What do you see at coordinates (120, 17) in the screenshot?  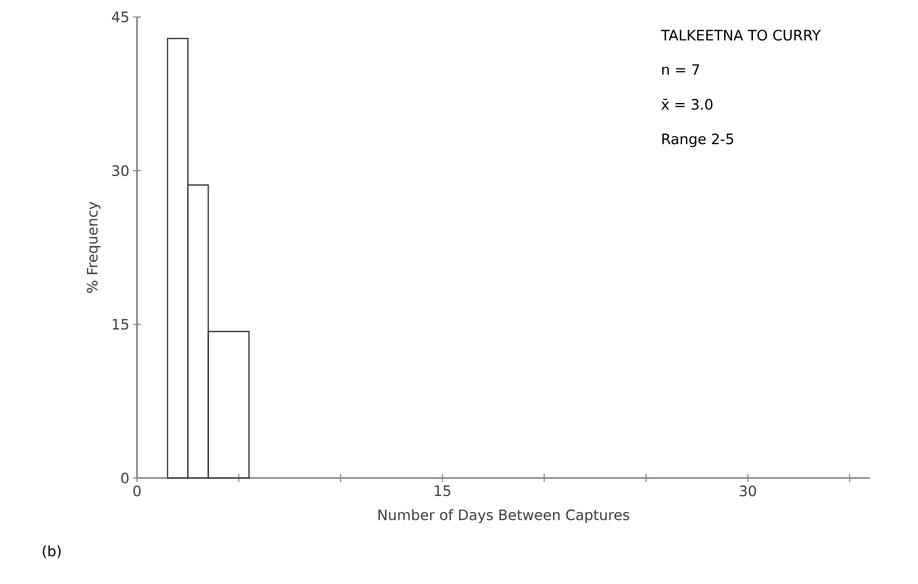 I see `y-tick-label: 45` at bounding box center [120, 17].